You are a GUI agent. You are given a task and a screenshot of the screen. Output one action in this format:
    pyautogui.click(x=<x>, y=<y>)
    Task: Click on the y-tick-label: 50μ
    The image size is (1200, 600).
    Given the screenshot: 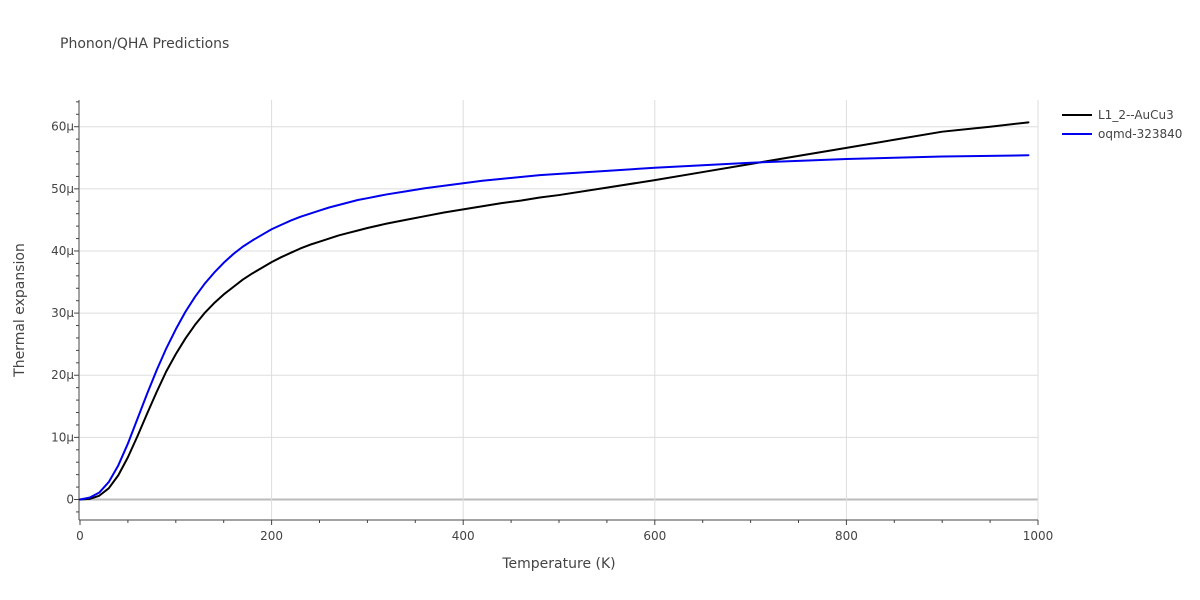 What is the action you would take?
    pyautogui.click(x=62, y=189)
    